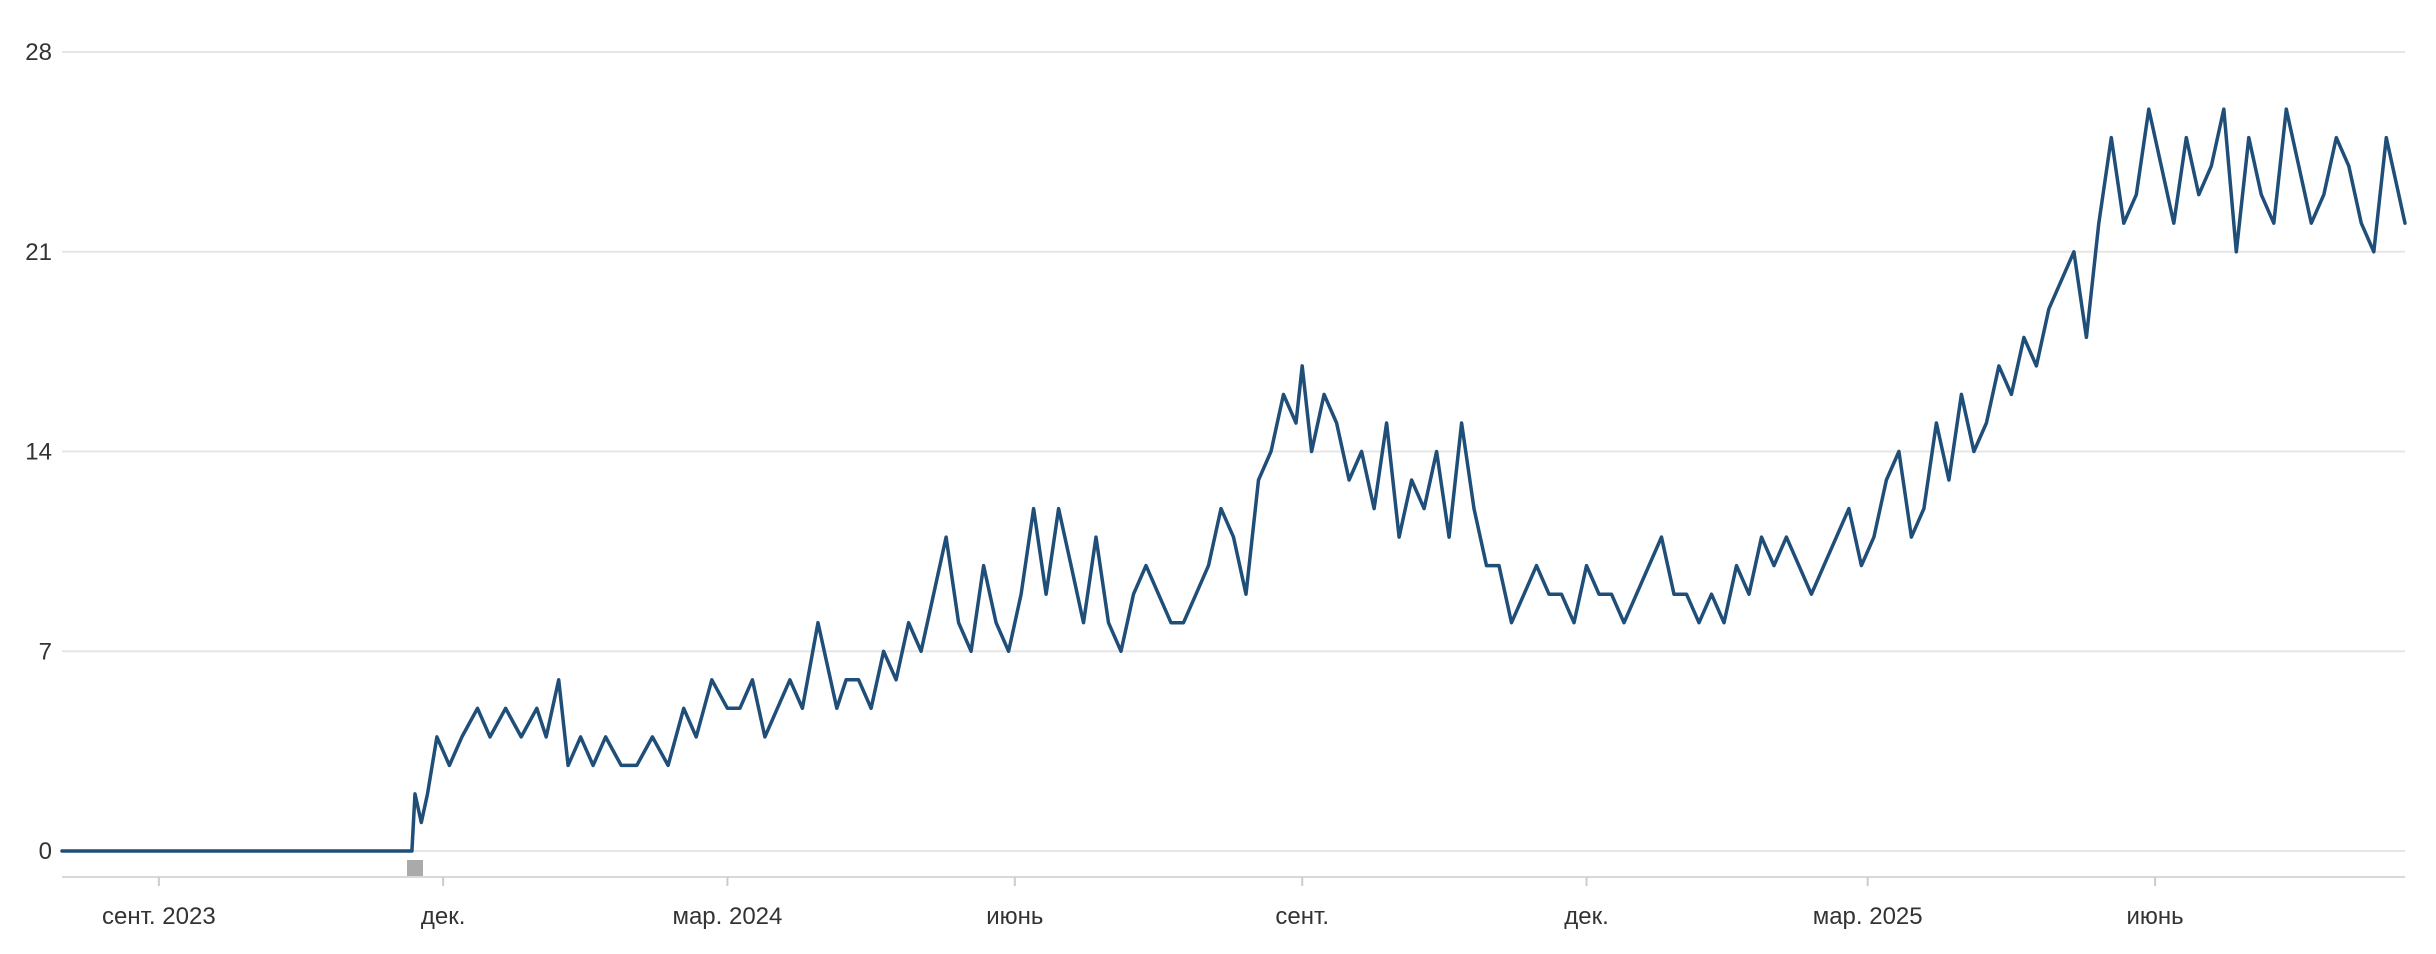 The width and height of the screenshot is (2436, 954). Describe the element at coordinates (1868, 916) in the screenshot. I see `x-tick-label: мар. 2025` at that location.